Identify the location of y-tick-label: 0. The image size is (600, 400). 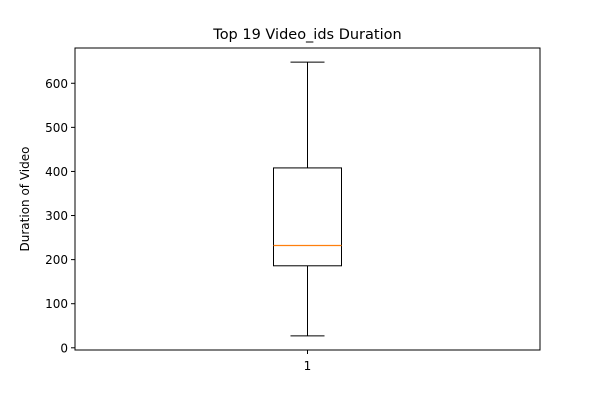
(64, 348).